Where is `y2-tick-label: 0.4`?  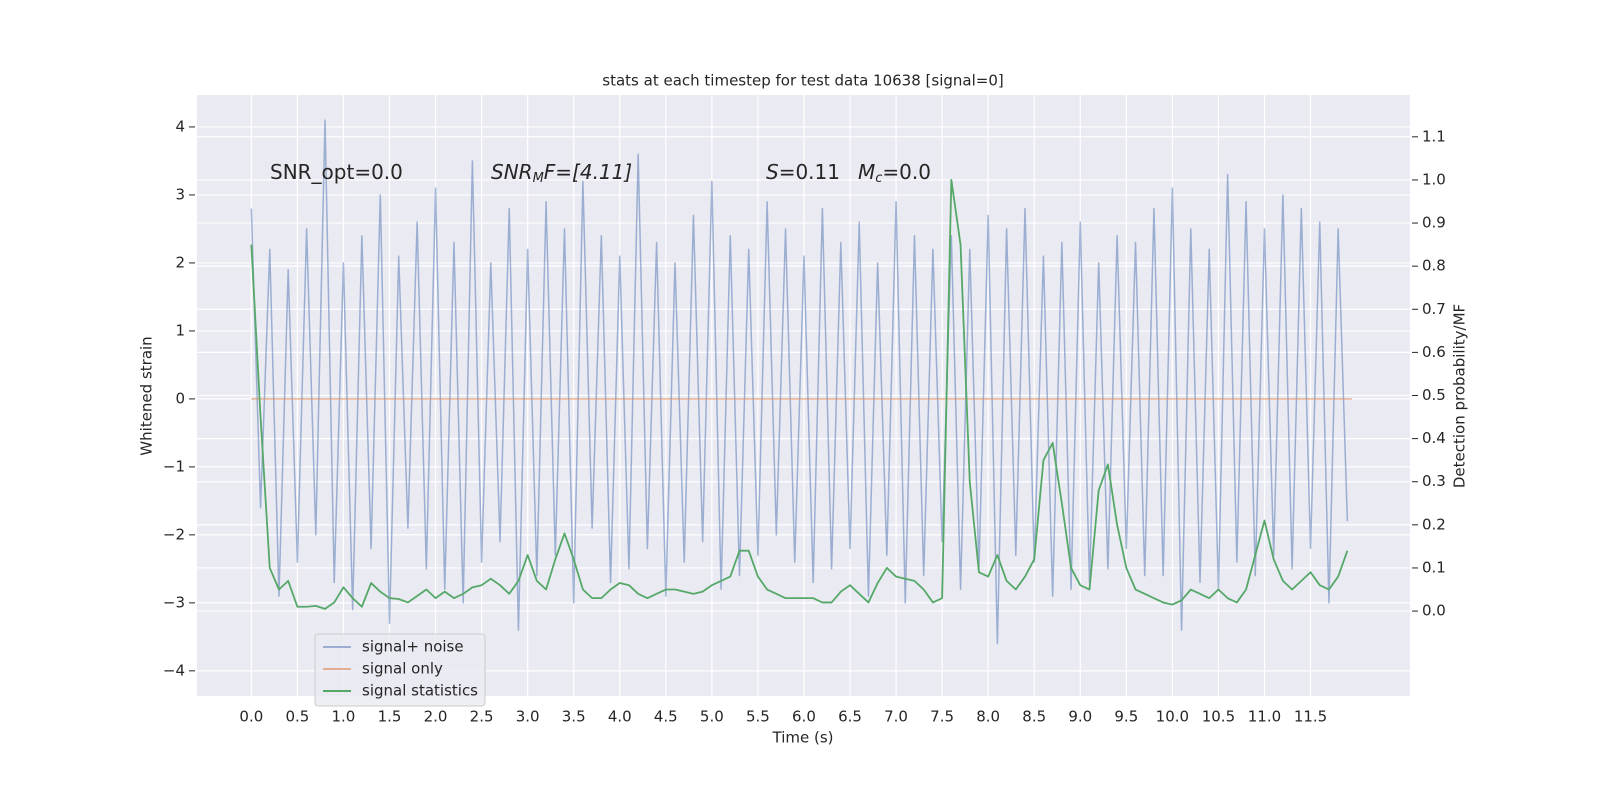 y2-tick-label: 0.4 is located at coordinates (1434, 438).